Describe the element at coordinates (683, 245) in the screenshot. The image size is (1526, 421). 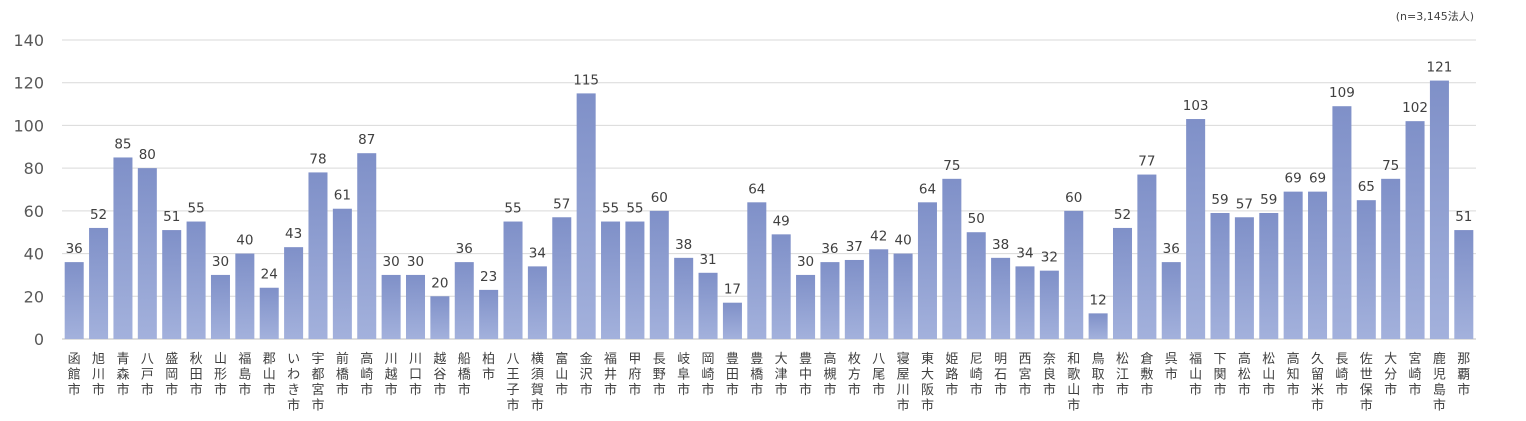
I see `data-label: 38` at that location.